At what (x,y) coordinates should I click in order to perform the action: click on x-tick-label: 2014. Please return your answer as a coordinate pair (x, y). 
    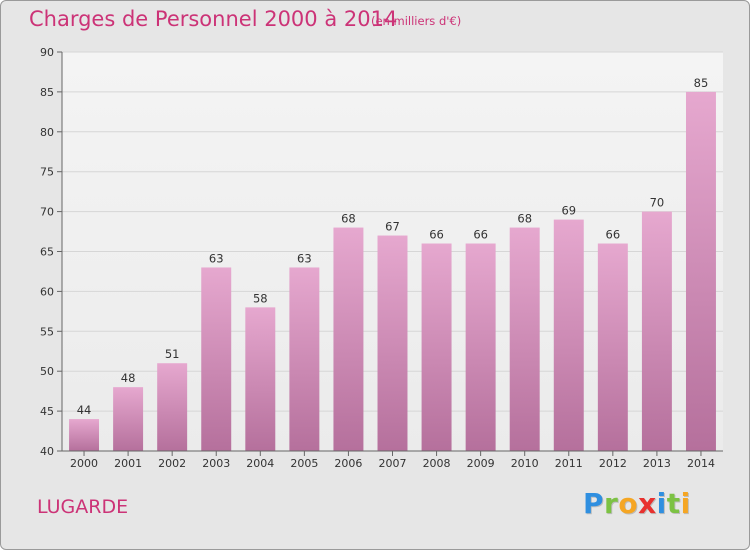
    Looking at the image, I should click on (701, 463).